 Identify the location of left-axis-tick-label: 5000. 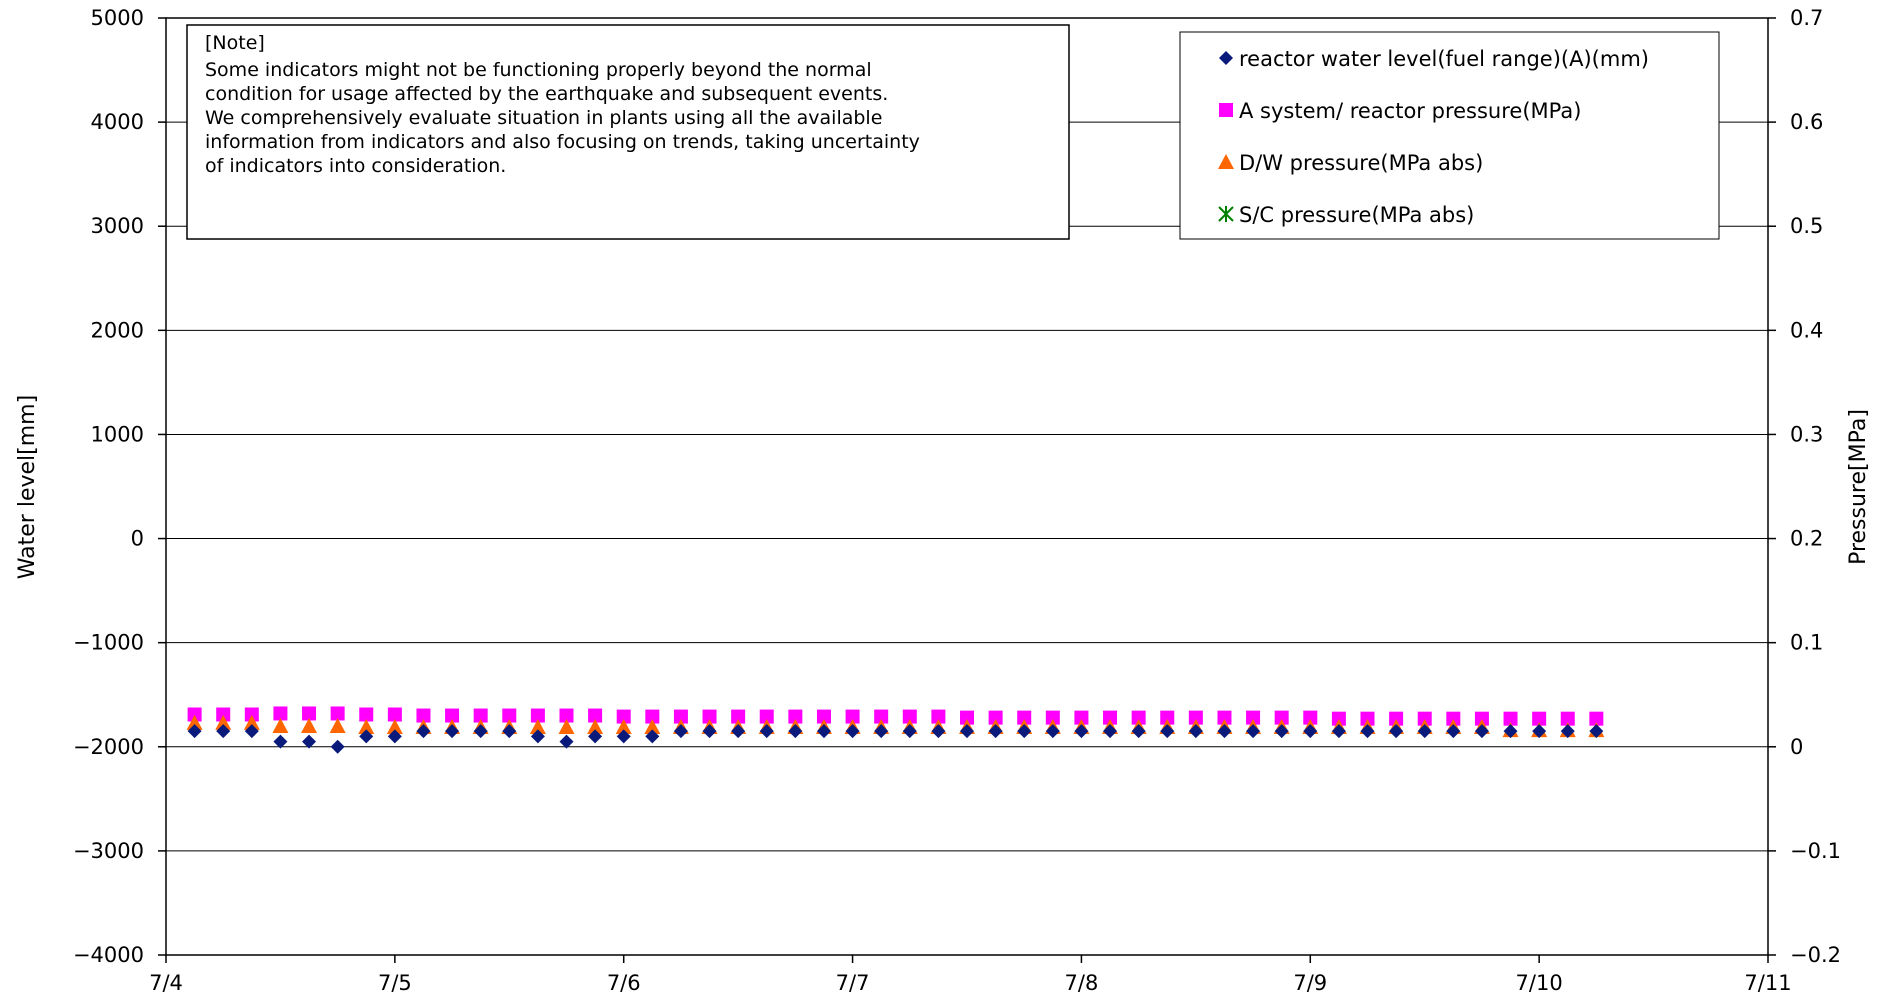
(117, 18).